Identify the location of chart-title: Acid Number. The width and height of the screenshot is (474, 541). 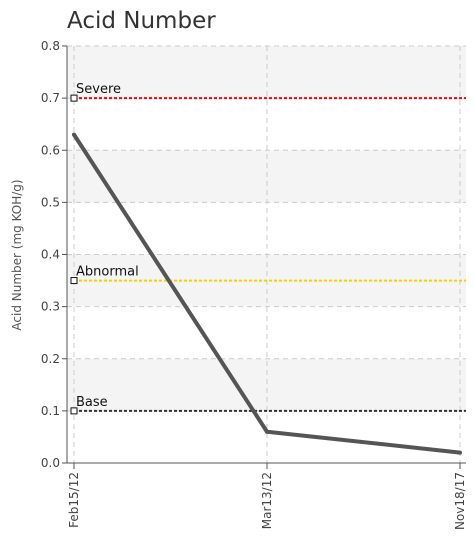
(141, 21).